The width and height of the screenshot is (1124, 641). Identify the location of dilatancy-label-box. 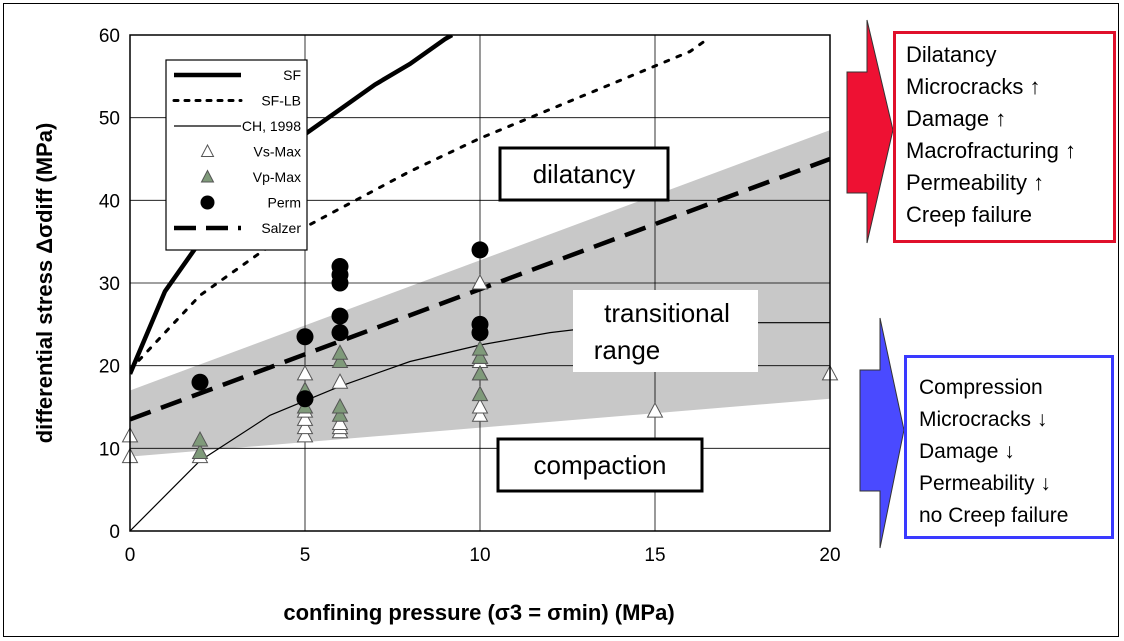
(584, 174).